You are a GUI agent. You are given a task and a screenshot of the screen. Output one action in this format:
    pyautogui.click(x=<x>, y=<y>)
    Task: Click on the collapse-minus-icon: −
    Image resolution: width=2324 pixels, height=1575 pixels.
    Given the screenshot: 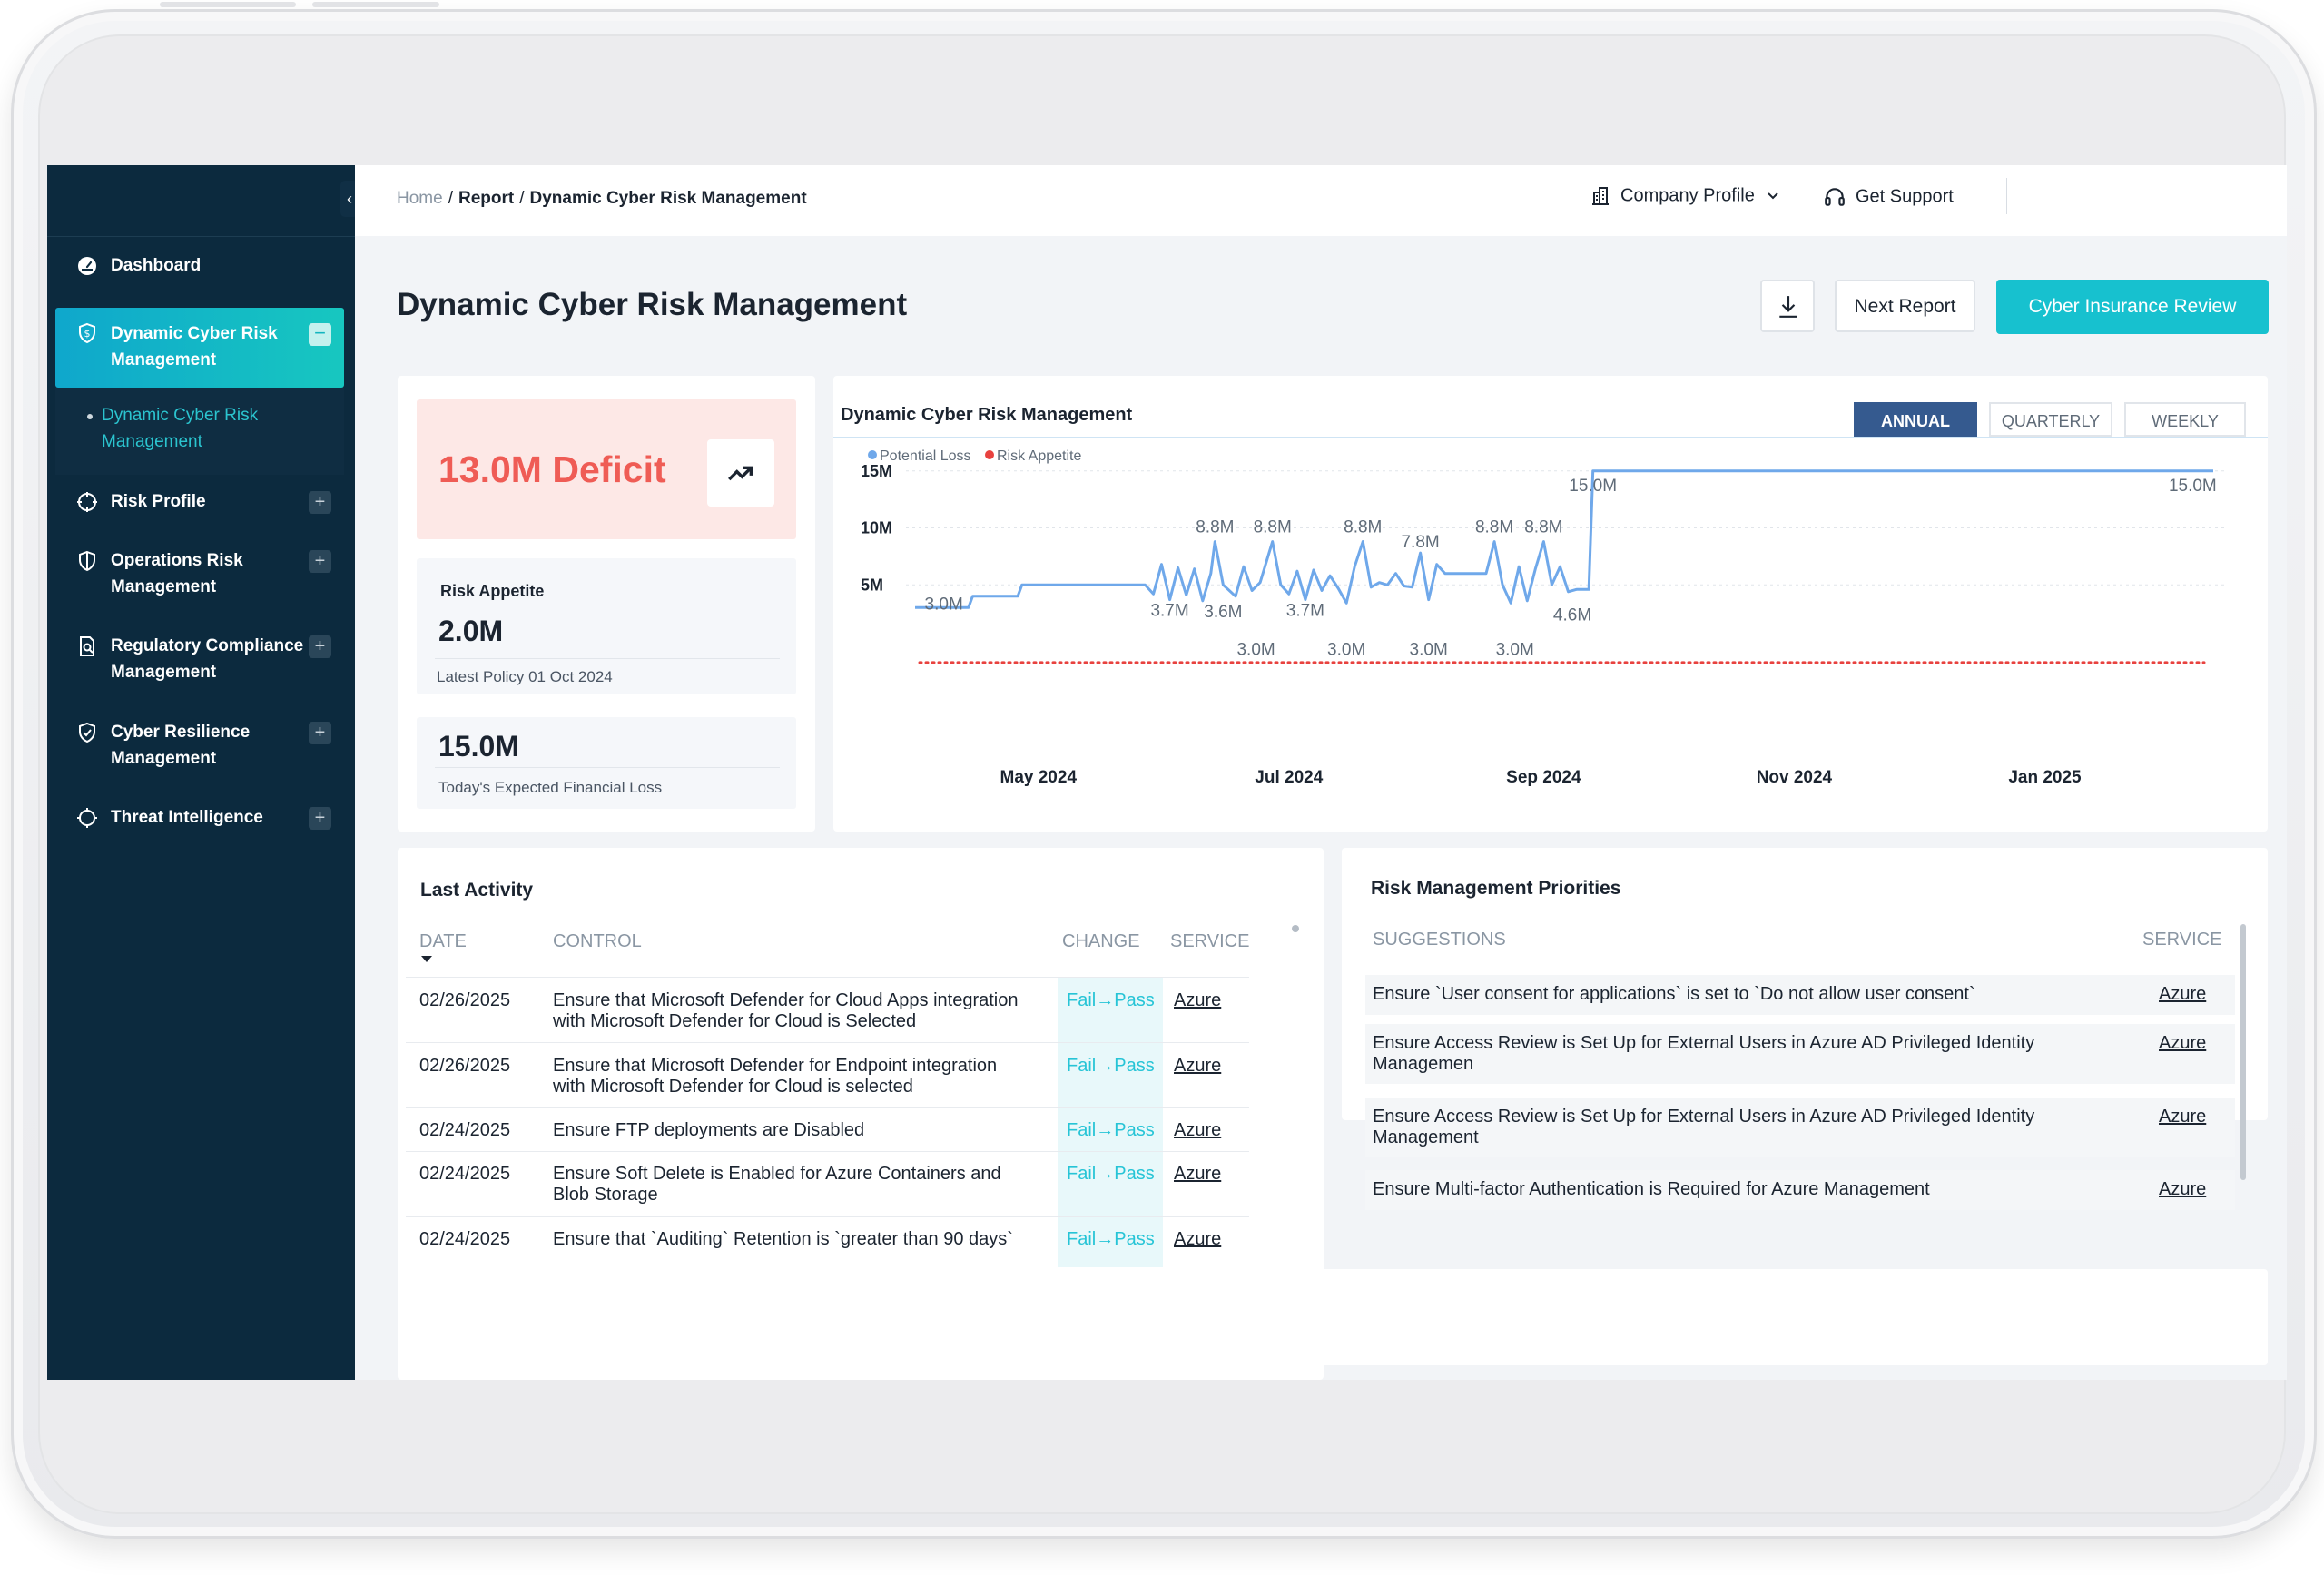 What is the action you would take?
    pyautogui.click(x=320, y=335)
    